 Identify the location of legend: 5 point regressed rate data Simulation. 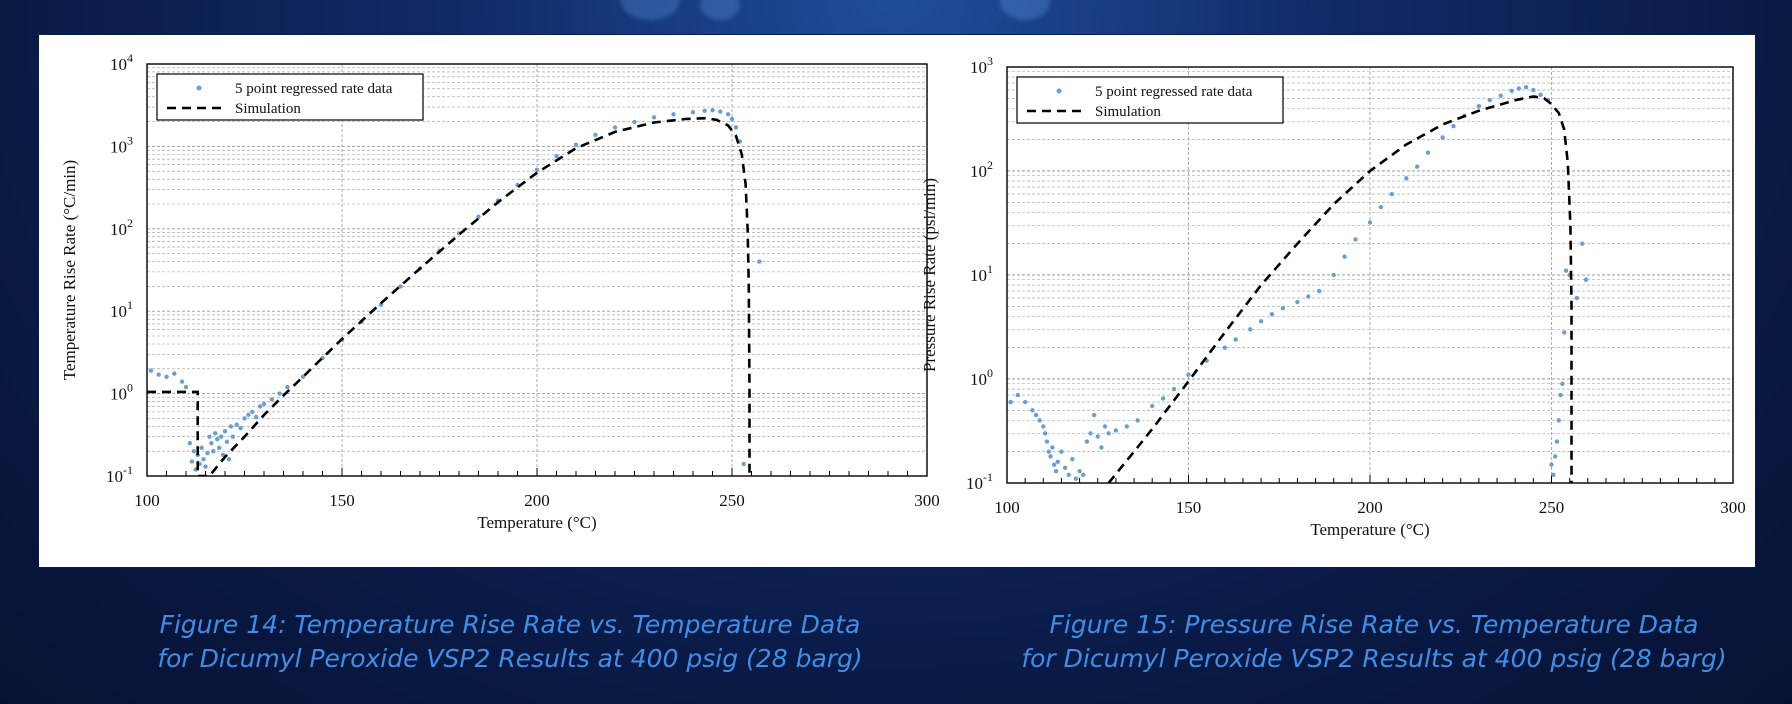
(1150, 100).